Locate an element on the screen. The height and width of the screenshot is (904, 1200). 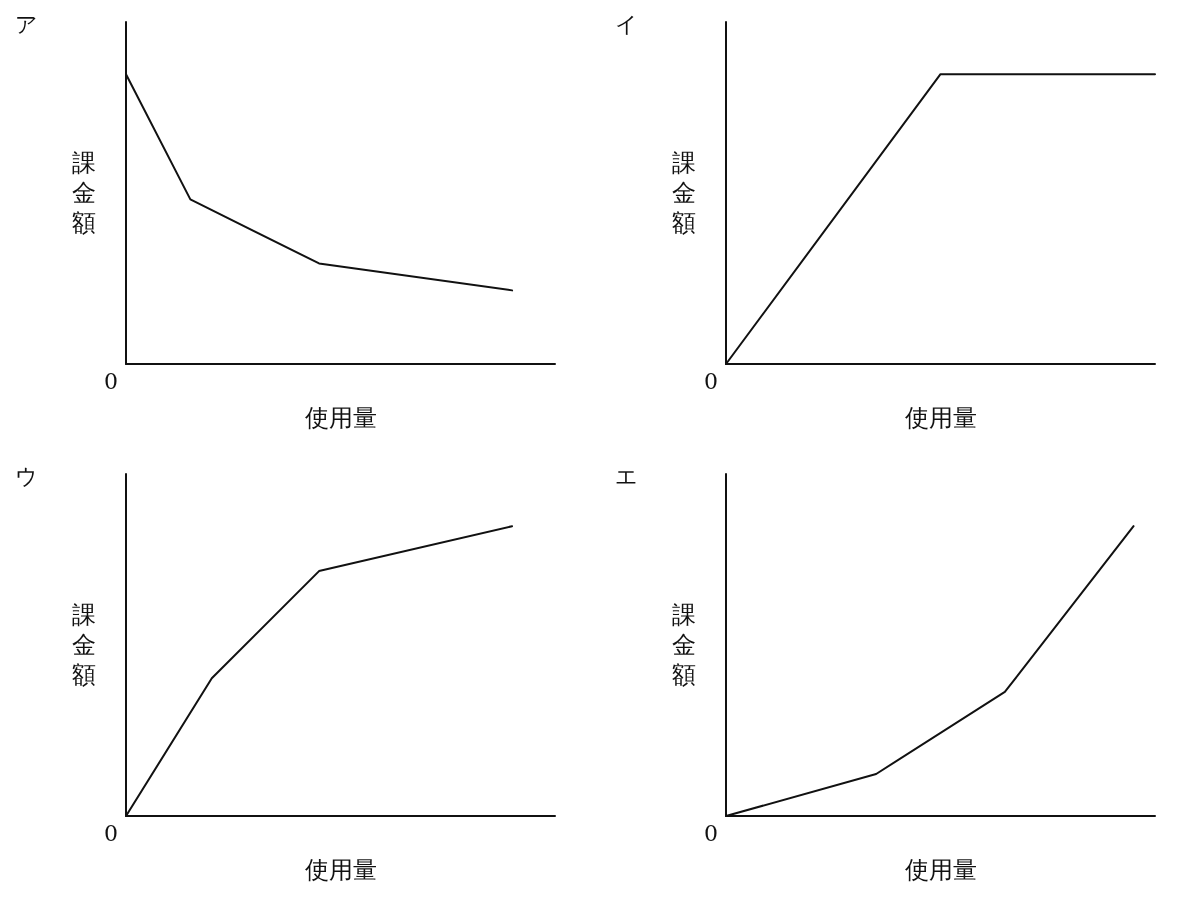
chart-title: ア is located at coordinates (26, 24).